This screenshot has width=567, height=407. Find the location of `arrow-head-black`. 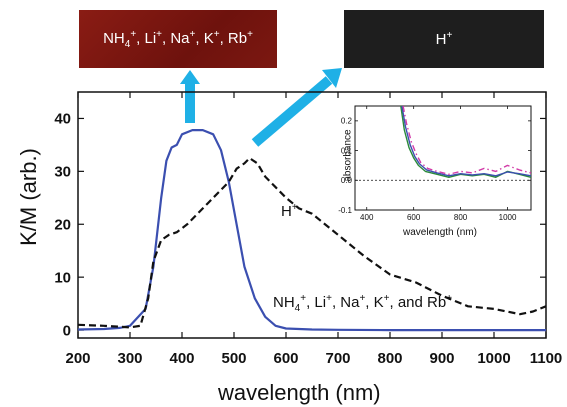

arrow-head-black is located at coordinates (332, 78).